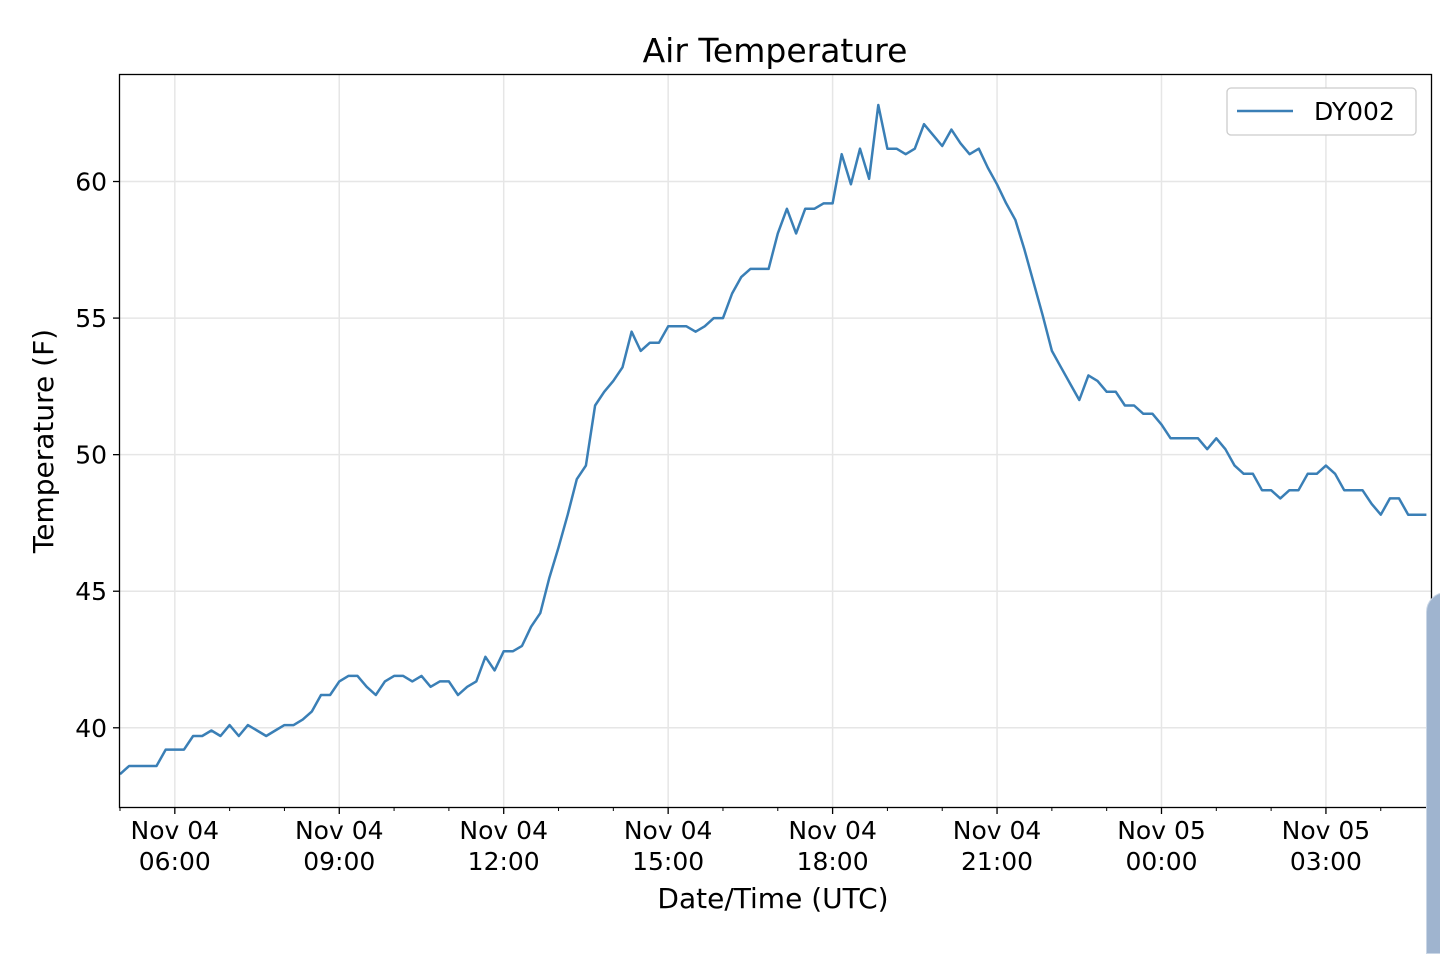 The width and height of the screenshot is (1440, 954). What do you see at coordinates (1354, 111) in the screenshot?
I see `legend-label-dy002: DY002` at bounding box center [1354, 111].